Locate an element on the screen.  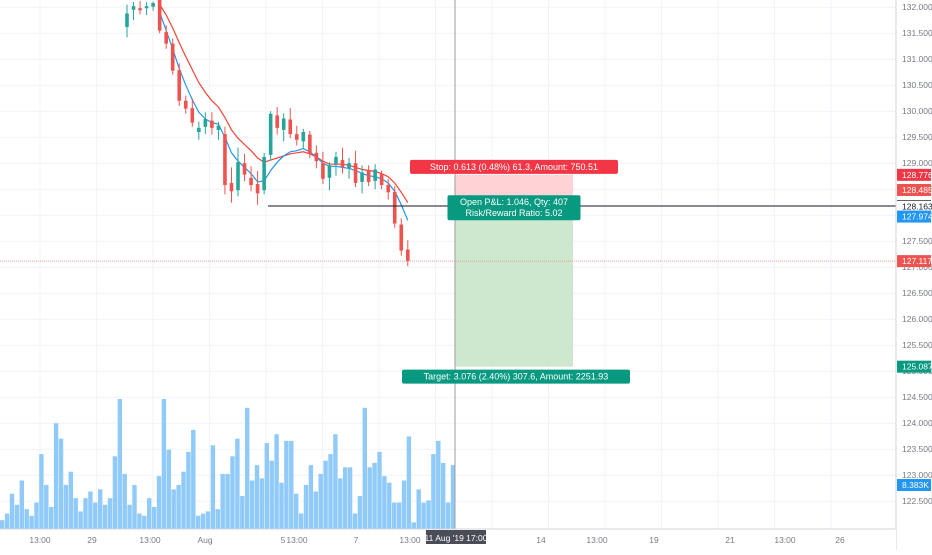
time-tick-label: 13:00 is located at coordinates (785, 540).